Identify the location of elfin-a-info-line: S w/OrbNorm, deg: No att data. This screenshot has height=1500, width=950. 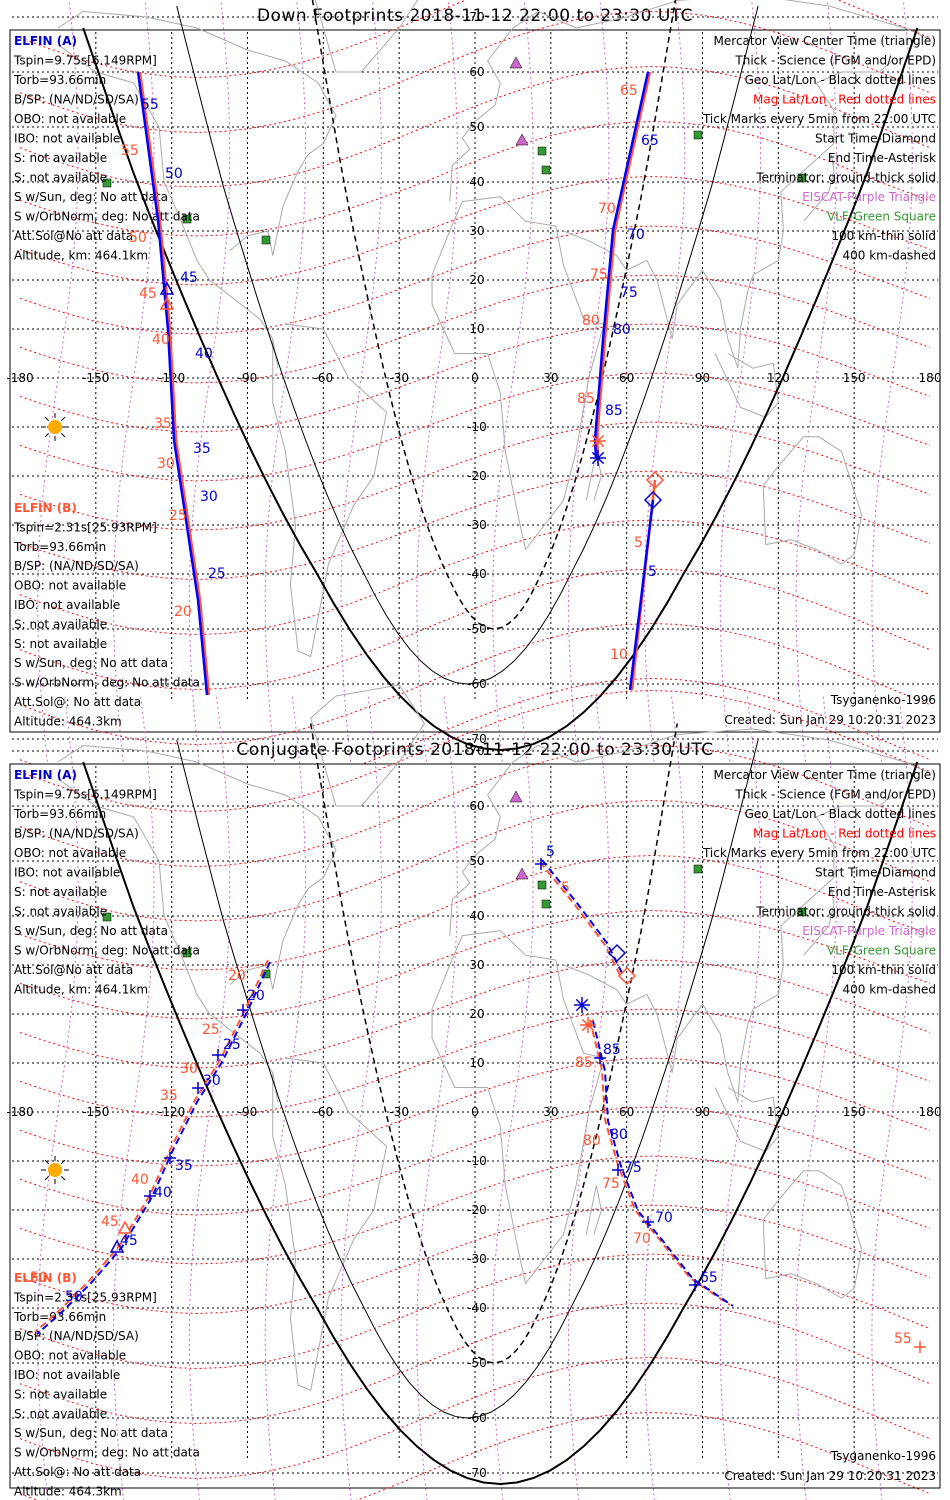
(107, 951).